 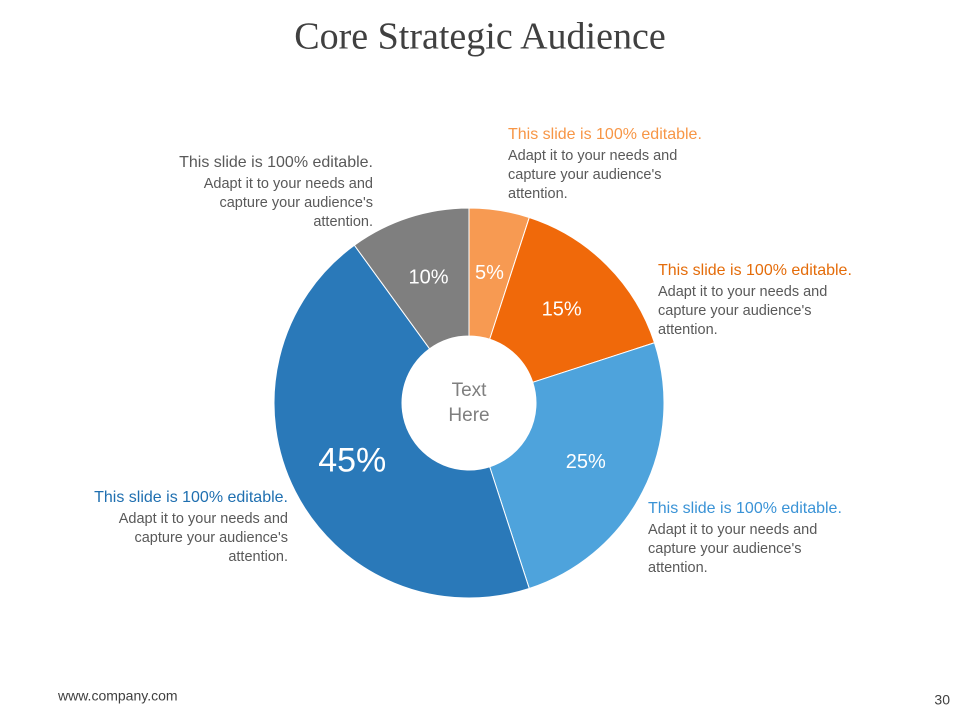 What do you see at coordinates (470, 390) in the screenshot?
I see `center-text: Text` at bounding box center [470, 390].